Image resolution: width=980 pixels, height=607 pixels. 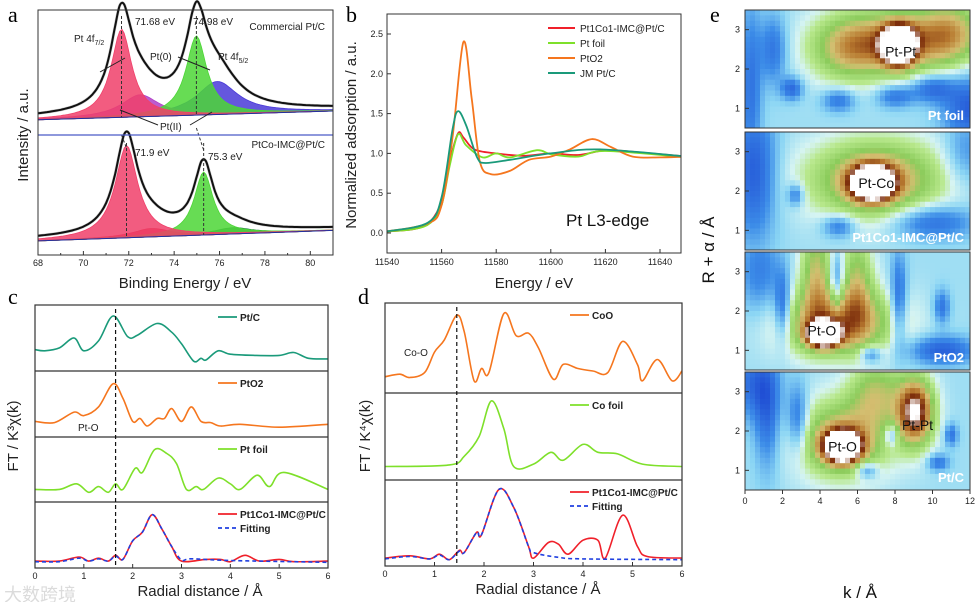 I want to click on x-tick-label: 0, so click(x=744, y=501).